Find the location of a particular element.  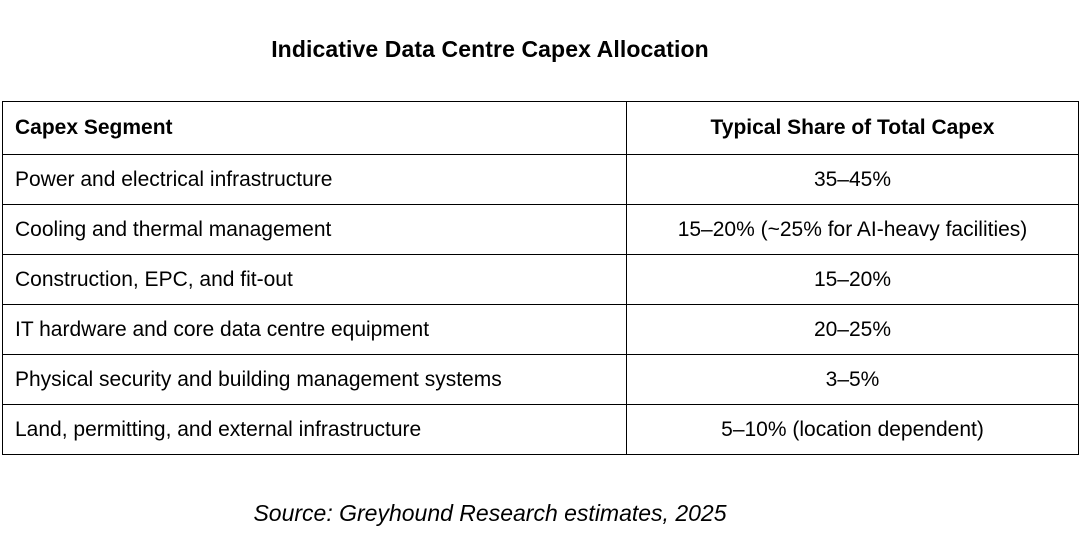

share-cell: 20–25% is located at coordinates (852, 329).